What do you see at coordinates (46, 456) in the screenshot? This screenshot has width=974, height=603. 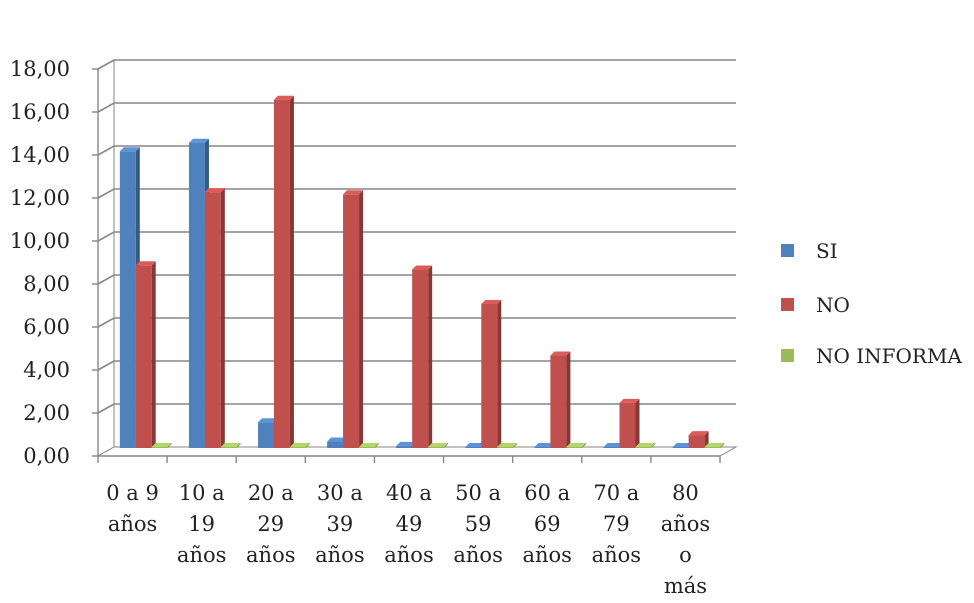 I see `y-tick-label: 0,00` at bounding box center [46, 456].